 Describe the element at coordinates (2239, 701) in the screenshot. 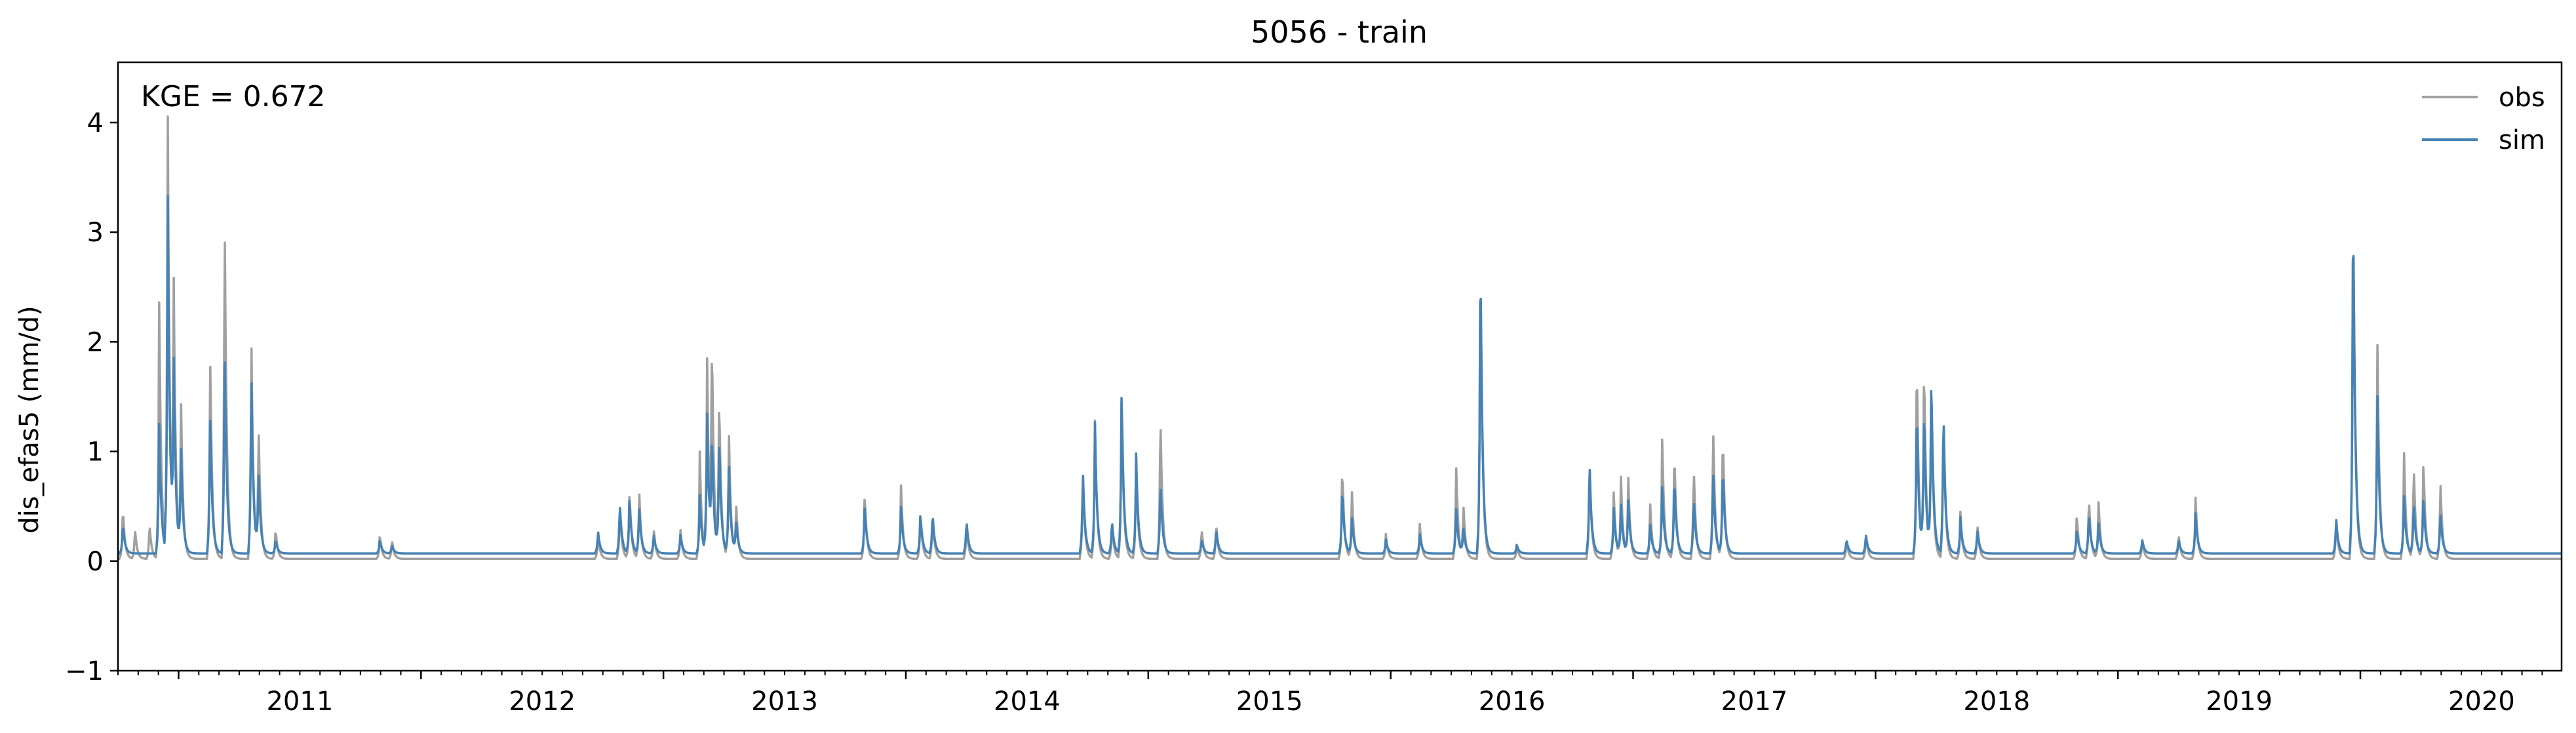

I see `x-tick-label: 2019` at that location.